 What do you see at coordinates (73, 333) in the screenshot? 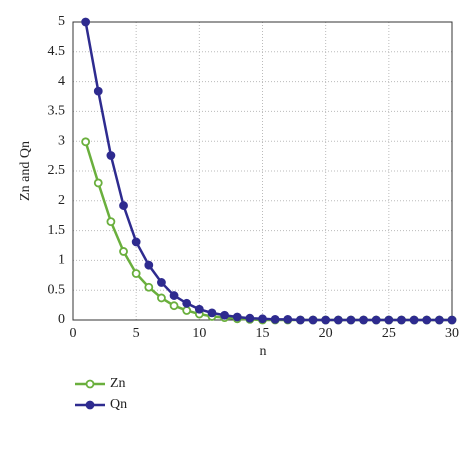
I see `x-tick-label: 0` at bounding box center [73, 333].